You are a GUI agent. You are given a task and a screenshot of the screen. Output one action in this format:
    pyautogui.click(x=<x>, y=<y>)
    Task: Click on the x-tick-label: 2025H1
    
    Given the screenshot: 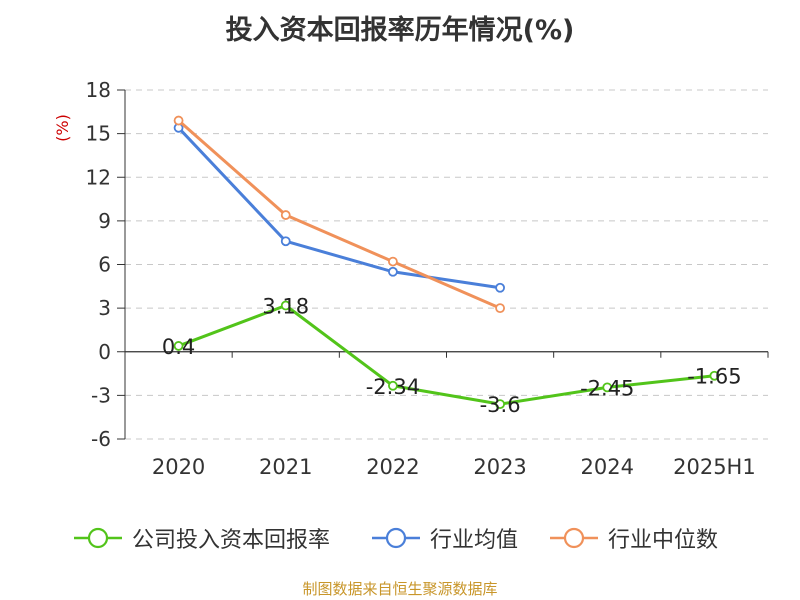 What is the action you would take?
    pyautogui.click(x=714, y=467)
    